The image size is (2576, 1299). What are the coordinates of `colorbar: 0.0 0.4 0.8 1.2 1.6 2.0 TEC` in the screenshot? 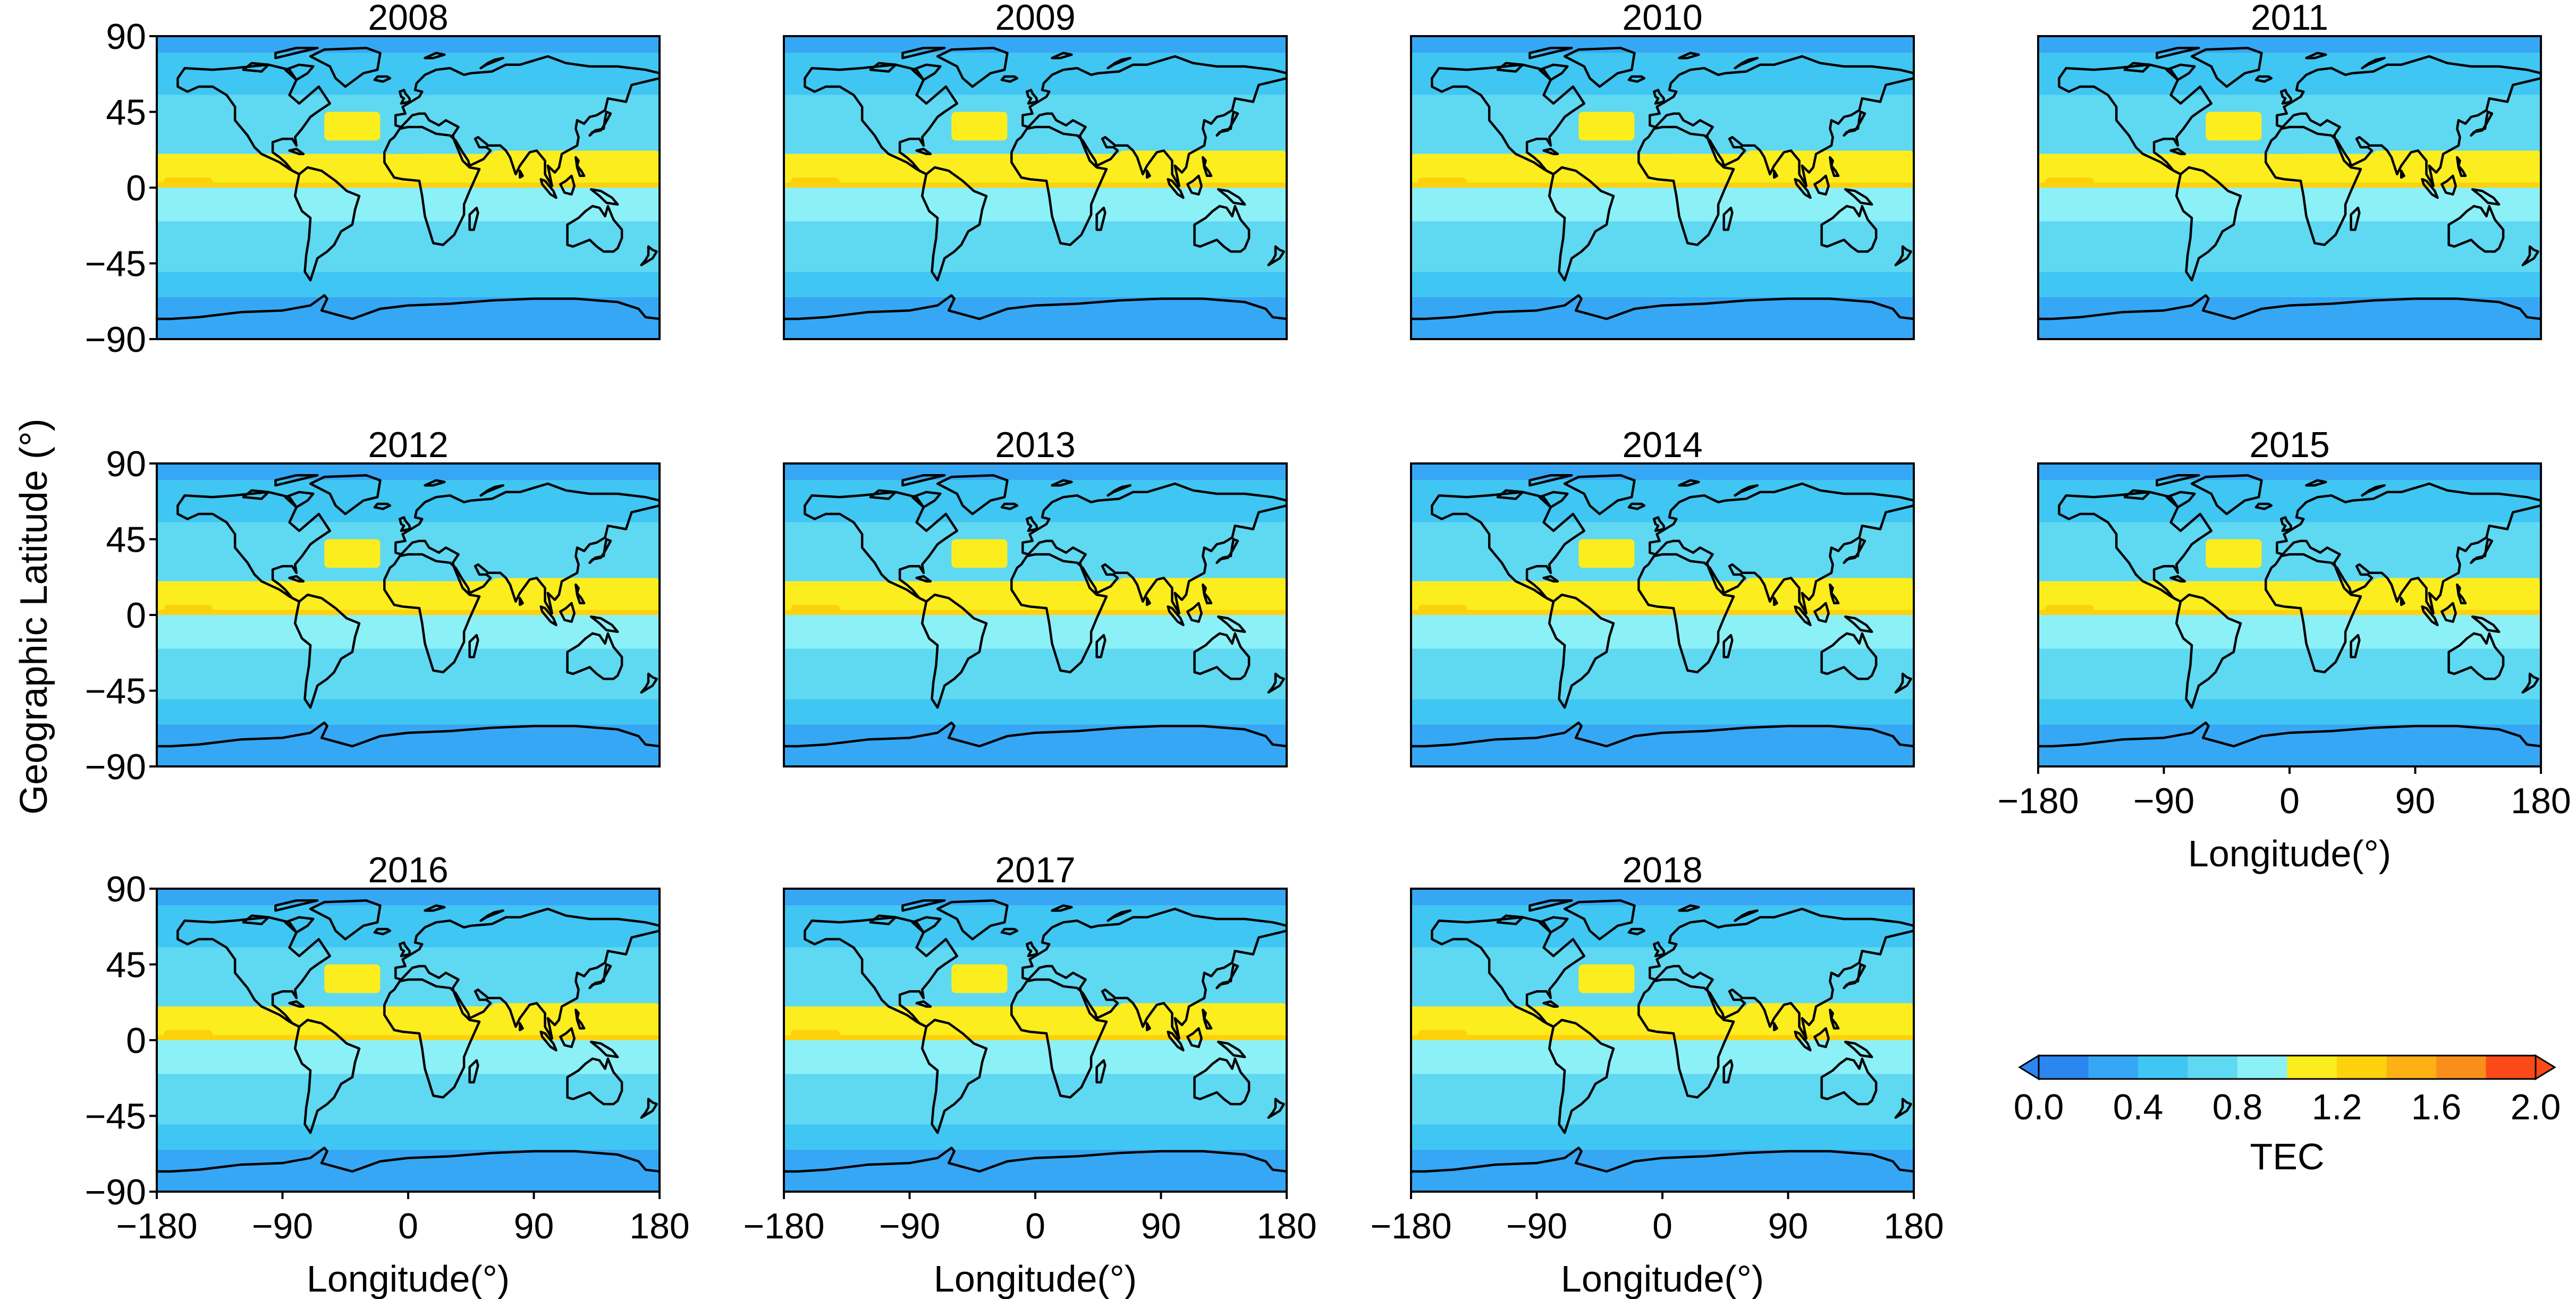 It's located at (2287, 1115).